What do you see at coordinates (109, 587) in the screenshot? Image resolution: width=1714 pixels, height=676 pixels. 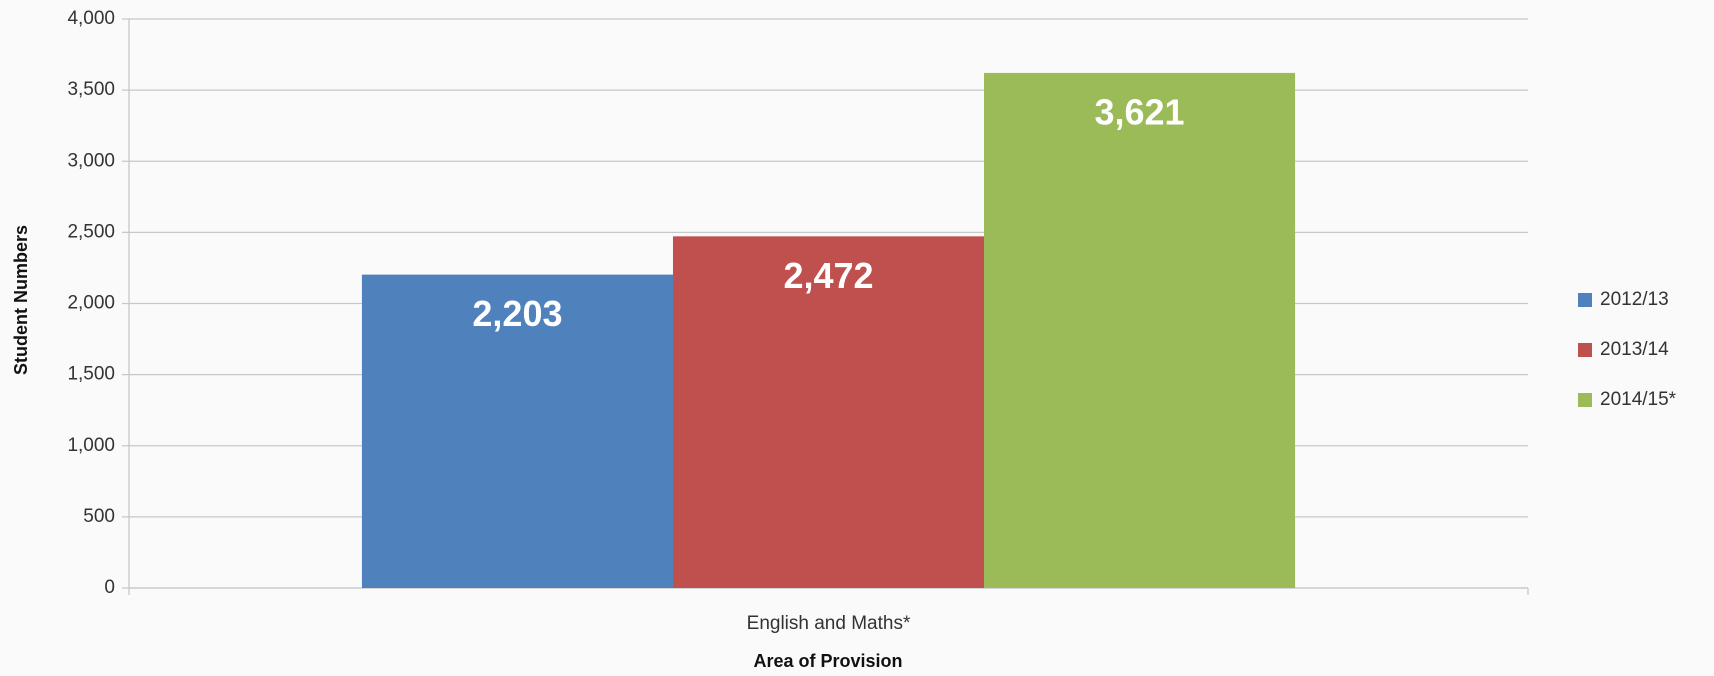 I see `y-tick-label: 0` at bounding box center [109, 587].